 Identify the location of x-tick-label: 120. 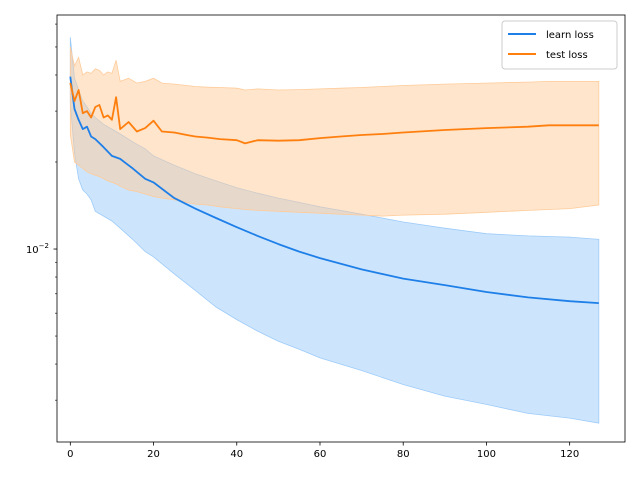
(569, 454).